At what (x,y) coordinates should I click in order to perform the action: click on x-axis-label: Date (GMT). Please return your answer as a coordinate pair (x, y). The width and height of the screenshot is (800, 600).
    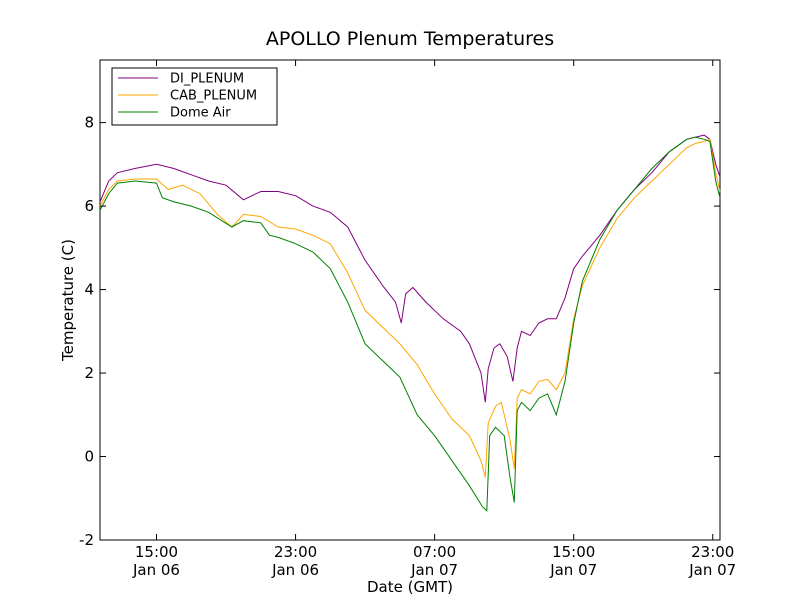
    Looking at the image, I should click on (410, 587).